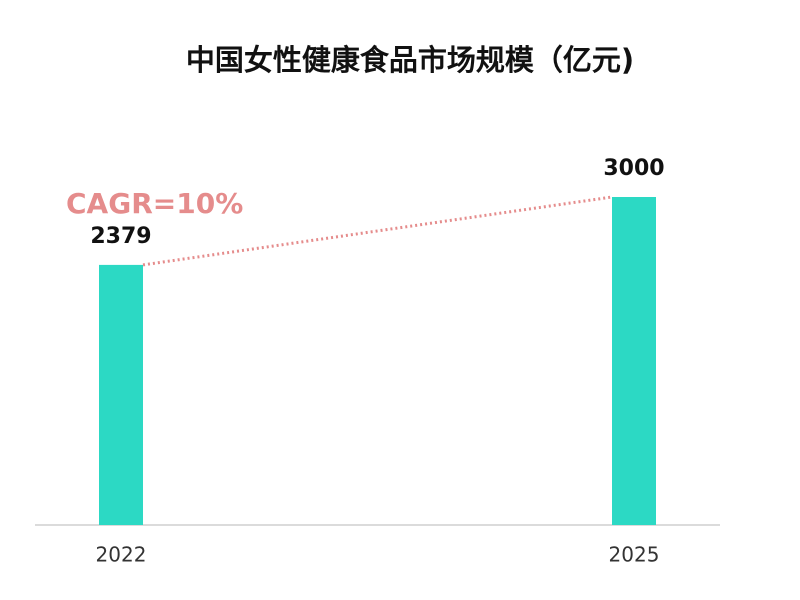 The image size is (800, 600). I want to click on chart-title: 中国女性健康食品市场规模（亿元), so click(410, 60).